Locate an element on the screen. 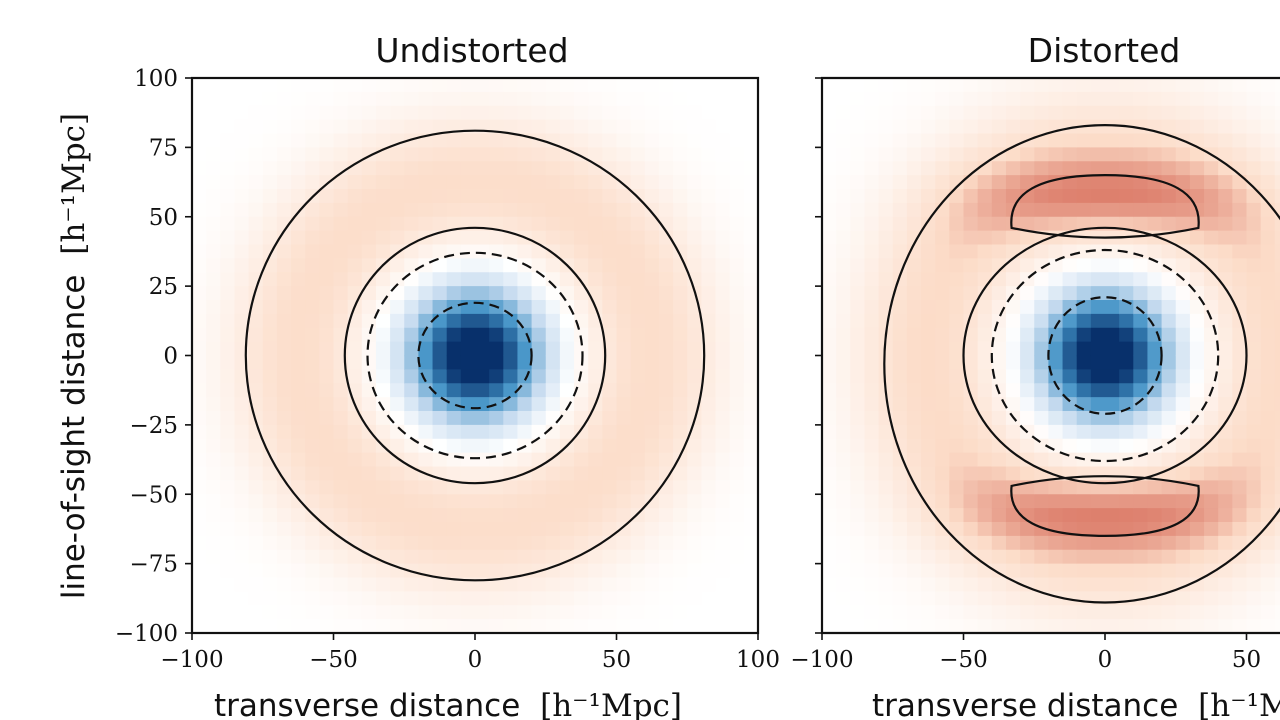 This screenshot has height=720, width=1280. x-axis-unit-distorted: [h⁻¹Mpc] is located at coordinates (1239, 704).